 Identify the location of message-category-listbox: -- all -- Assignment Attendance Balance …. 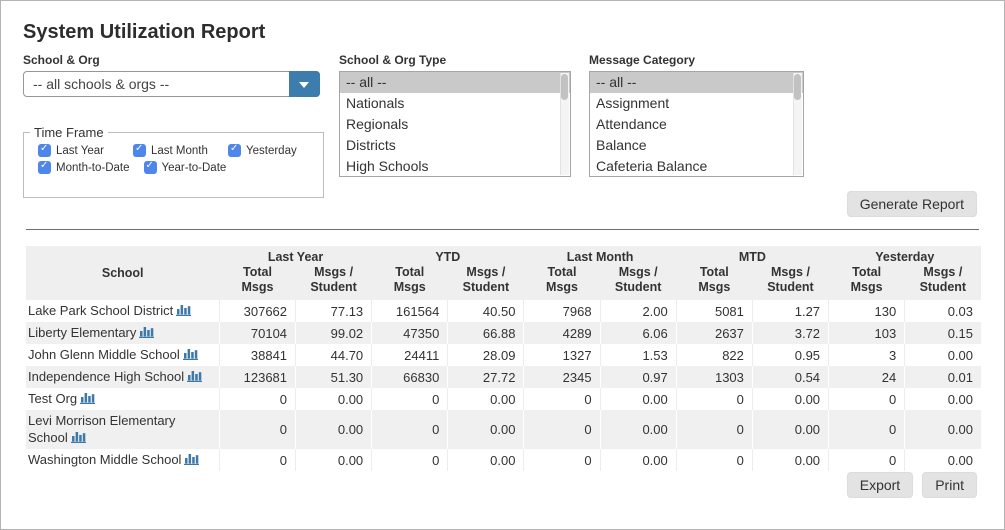
(696, 124).